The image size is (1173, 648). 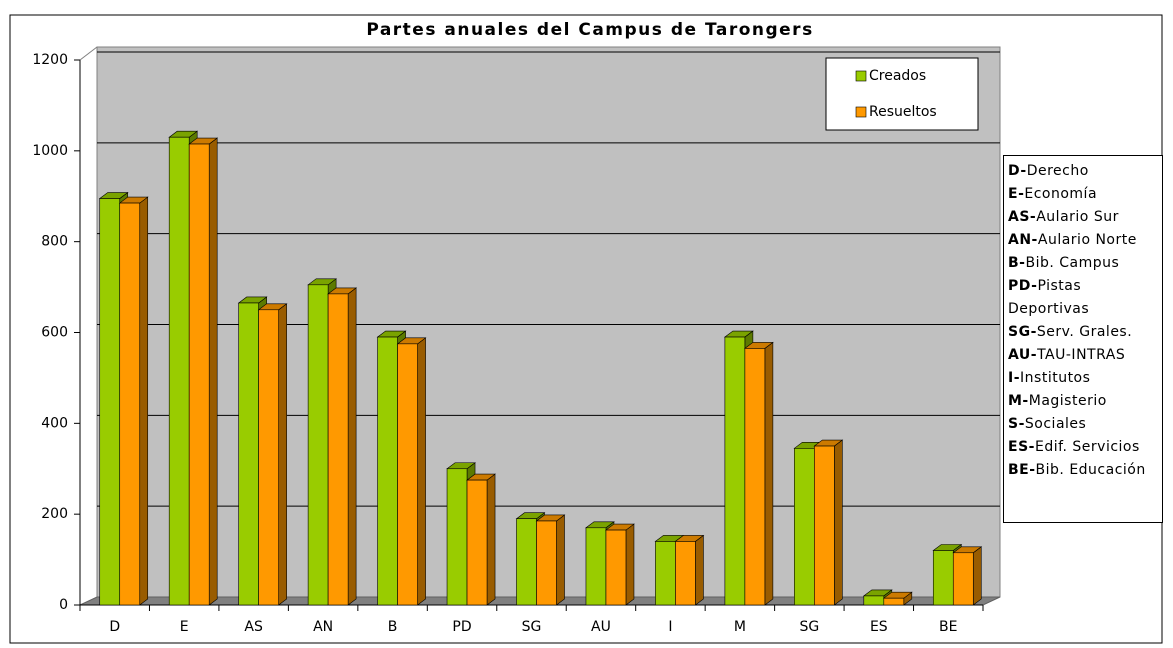 I want to click on abbreviation: SG-Serv. Grales., so click(x=1083, y=332).